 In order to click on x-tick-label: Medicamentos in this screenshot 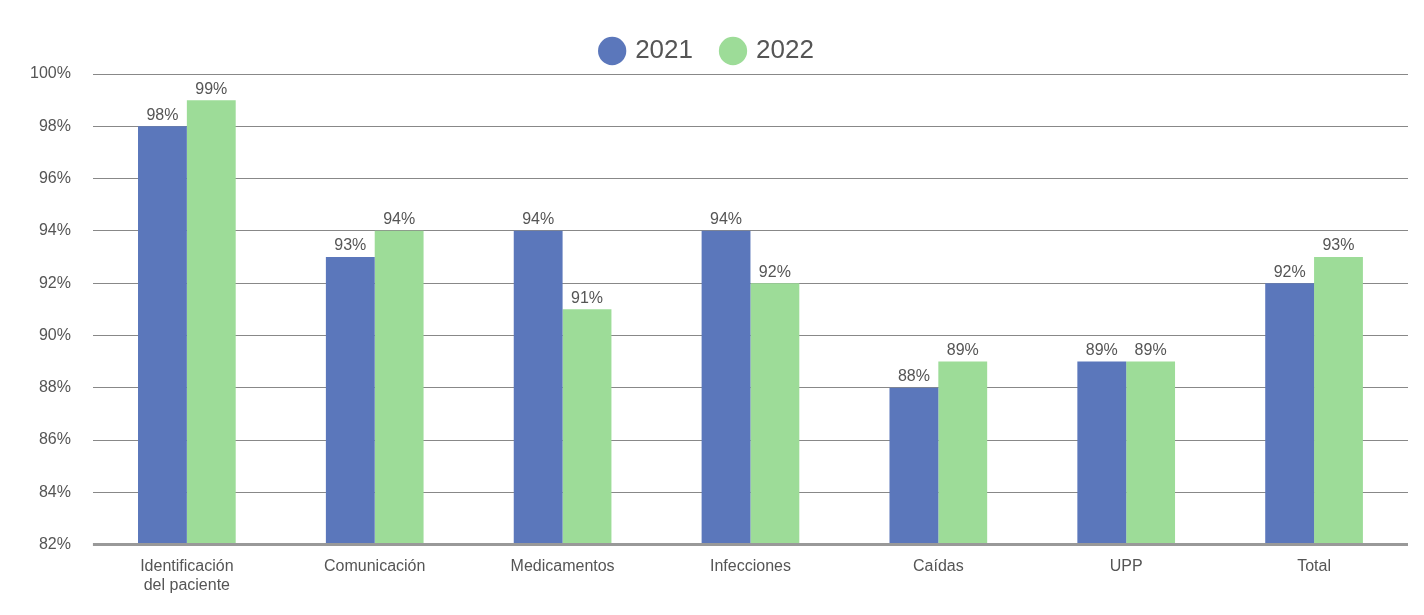, I will do `click(562, 565)`.